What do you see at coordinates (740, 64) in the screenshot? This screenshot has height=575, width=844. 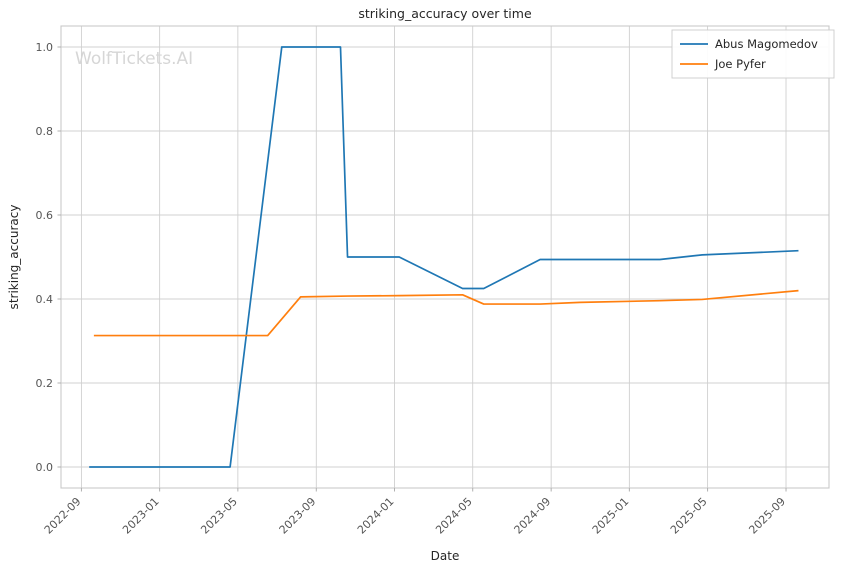 I see `legend-label: Joe Pyfer` at bounding box center [740, 64].